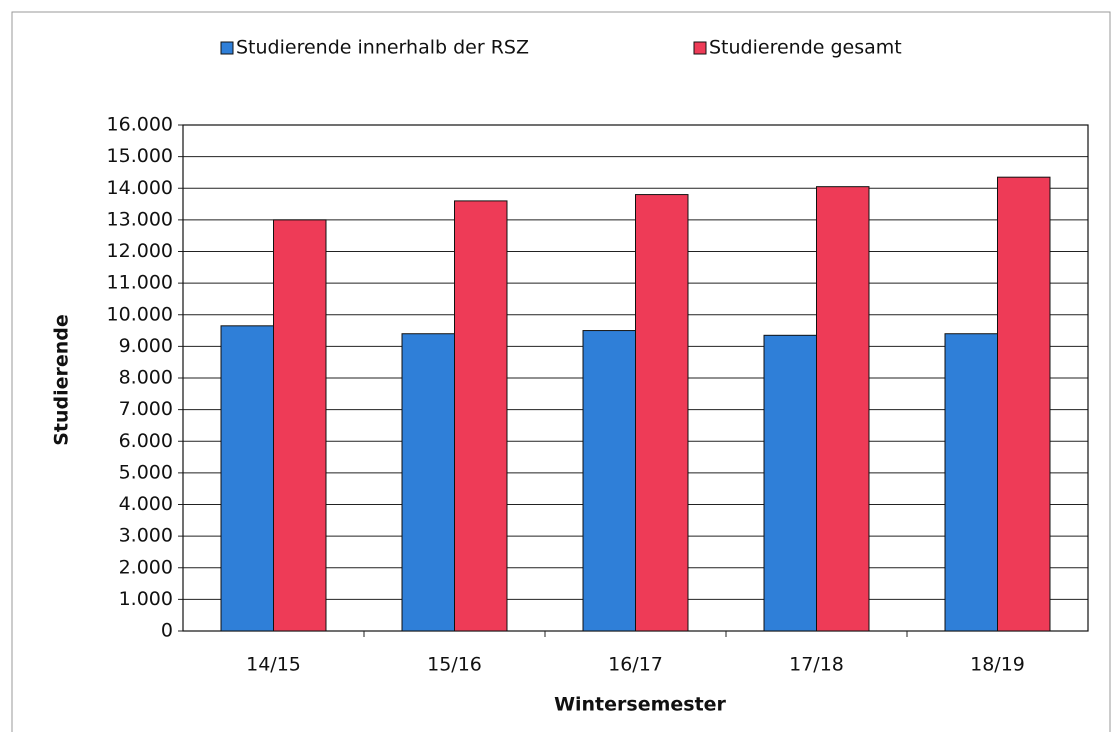  I want to click on y-tick-label: 4.000, so click(146, 504).